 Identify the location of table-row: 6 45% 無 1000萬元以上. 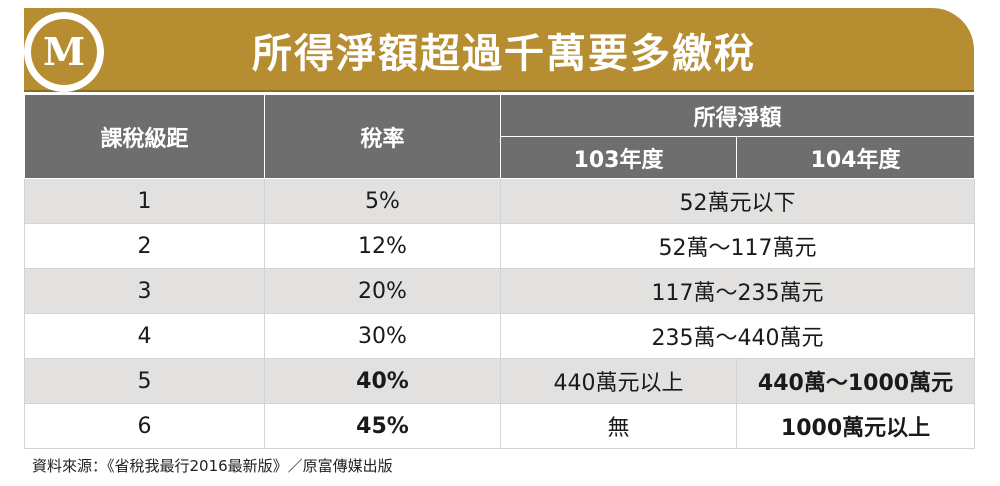
(500, 426).